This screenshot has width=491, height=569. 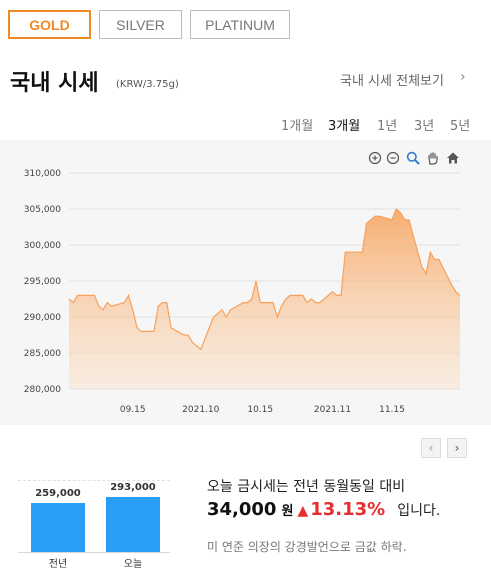 I want to click on y-tick-label: 285,000, so click(x=42, y=354).